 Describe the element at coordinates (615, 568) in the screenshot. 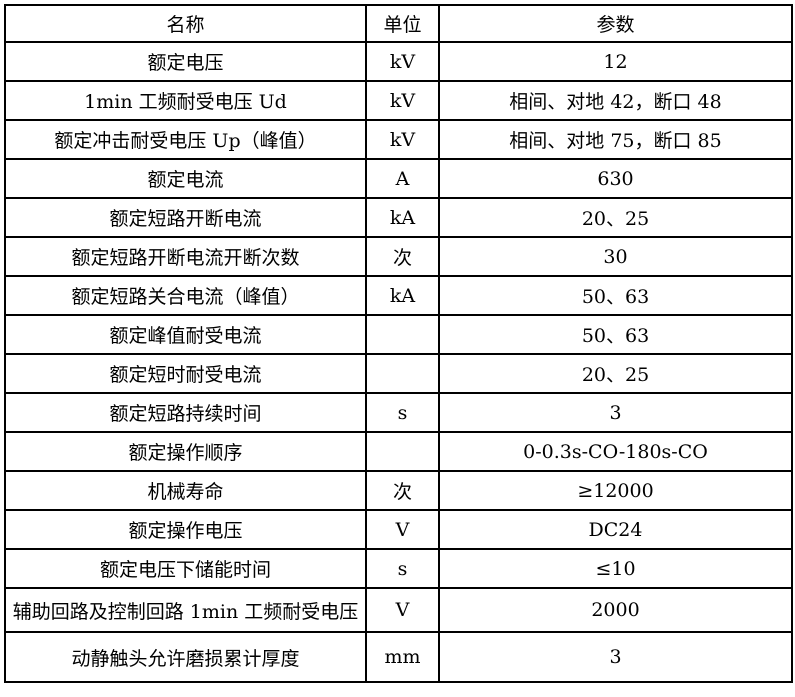

I see `param-value: ≤10` at that location.